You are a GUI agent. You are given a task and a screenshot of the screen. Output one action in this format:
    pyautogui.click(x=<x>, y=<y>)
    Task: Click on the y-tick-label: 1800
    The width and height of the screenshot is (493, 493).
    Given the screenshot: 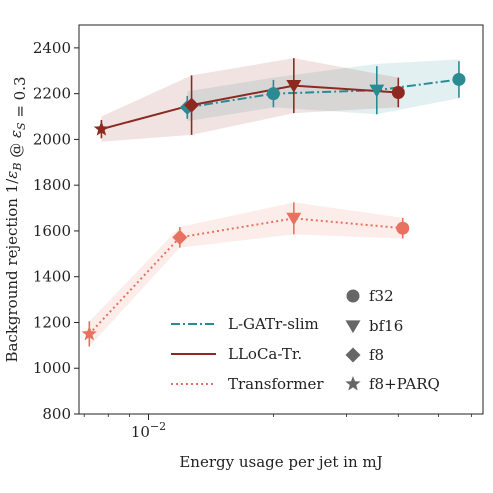 What is the action you would take?
    pyautogui.click(x=52, y=185)
    